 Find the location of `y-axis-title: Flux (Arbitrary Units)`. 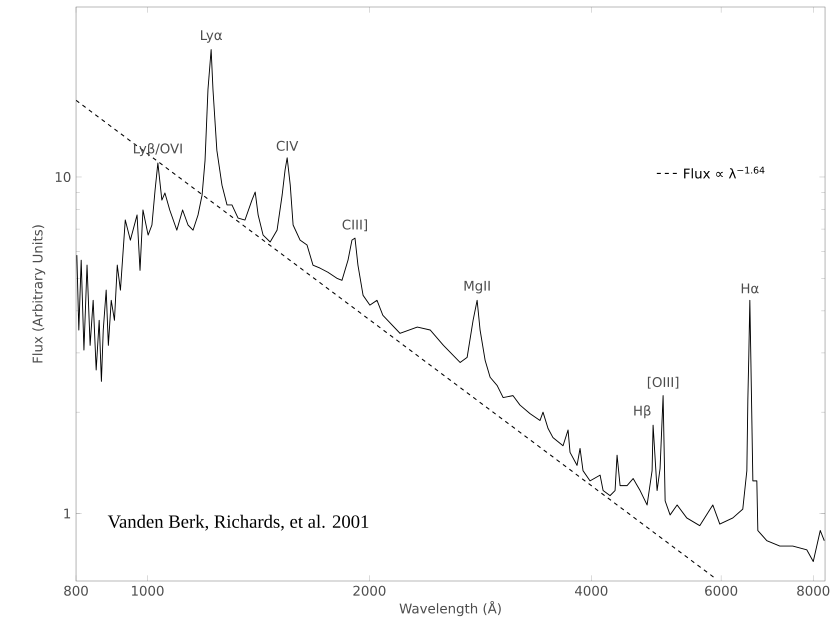

y-axis-title: Flux (Arbitrary Units) is located at coordinates (39, 294).